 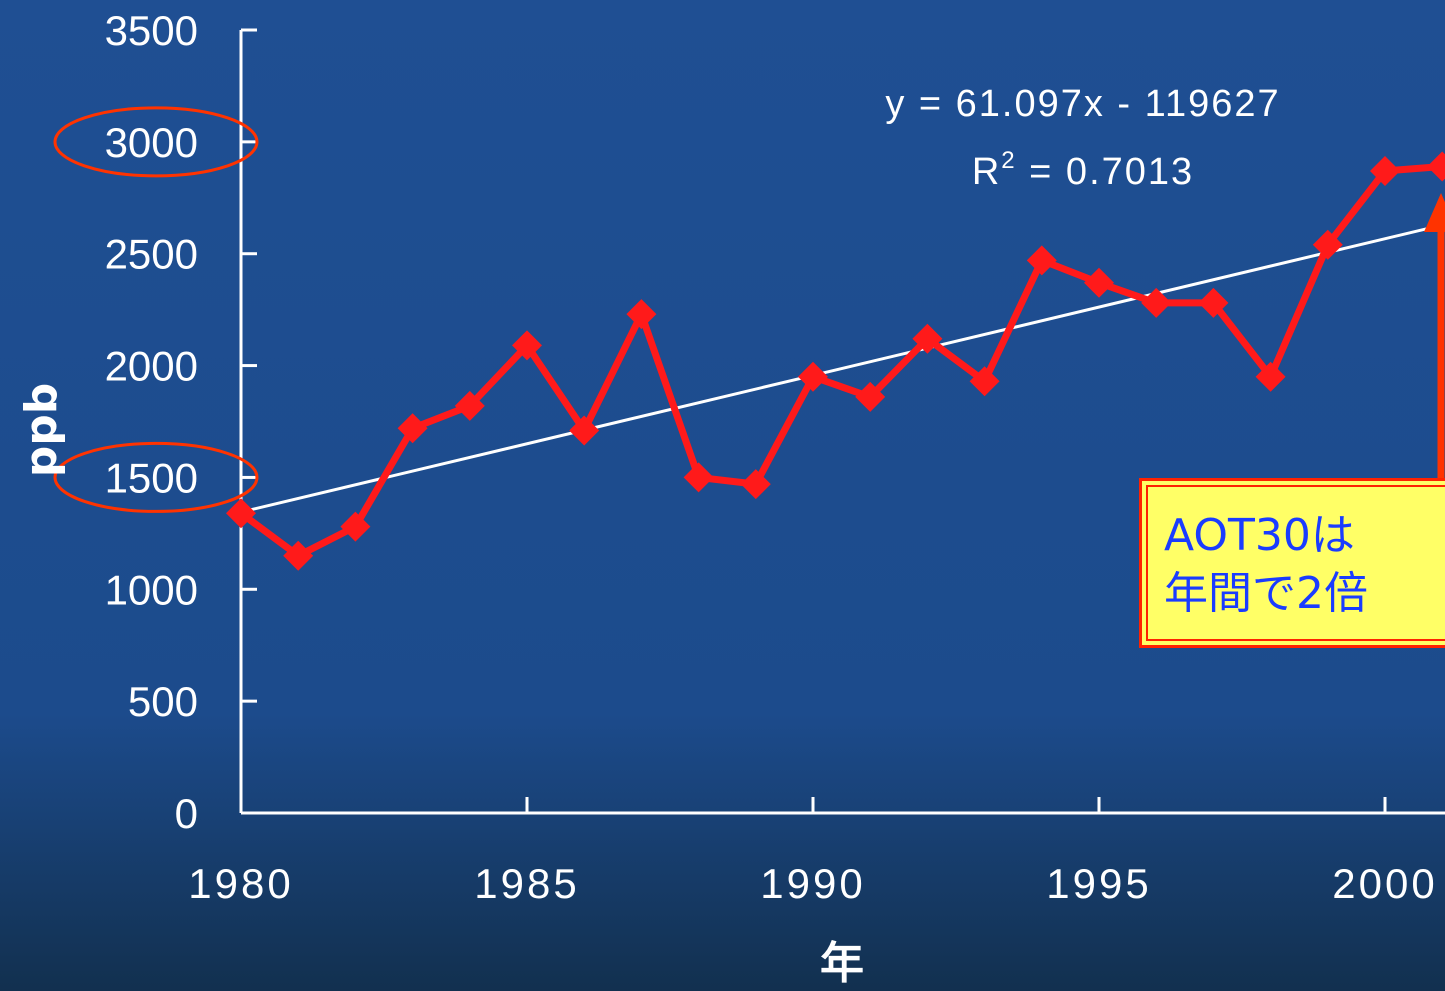 I want to click on y-tick-label-1500: 1500, so click(x=151, y=477).